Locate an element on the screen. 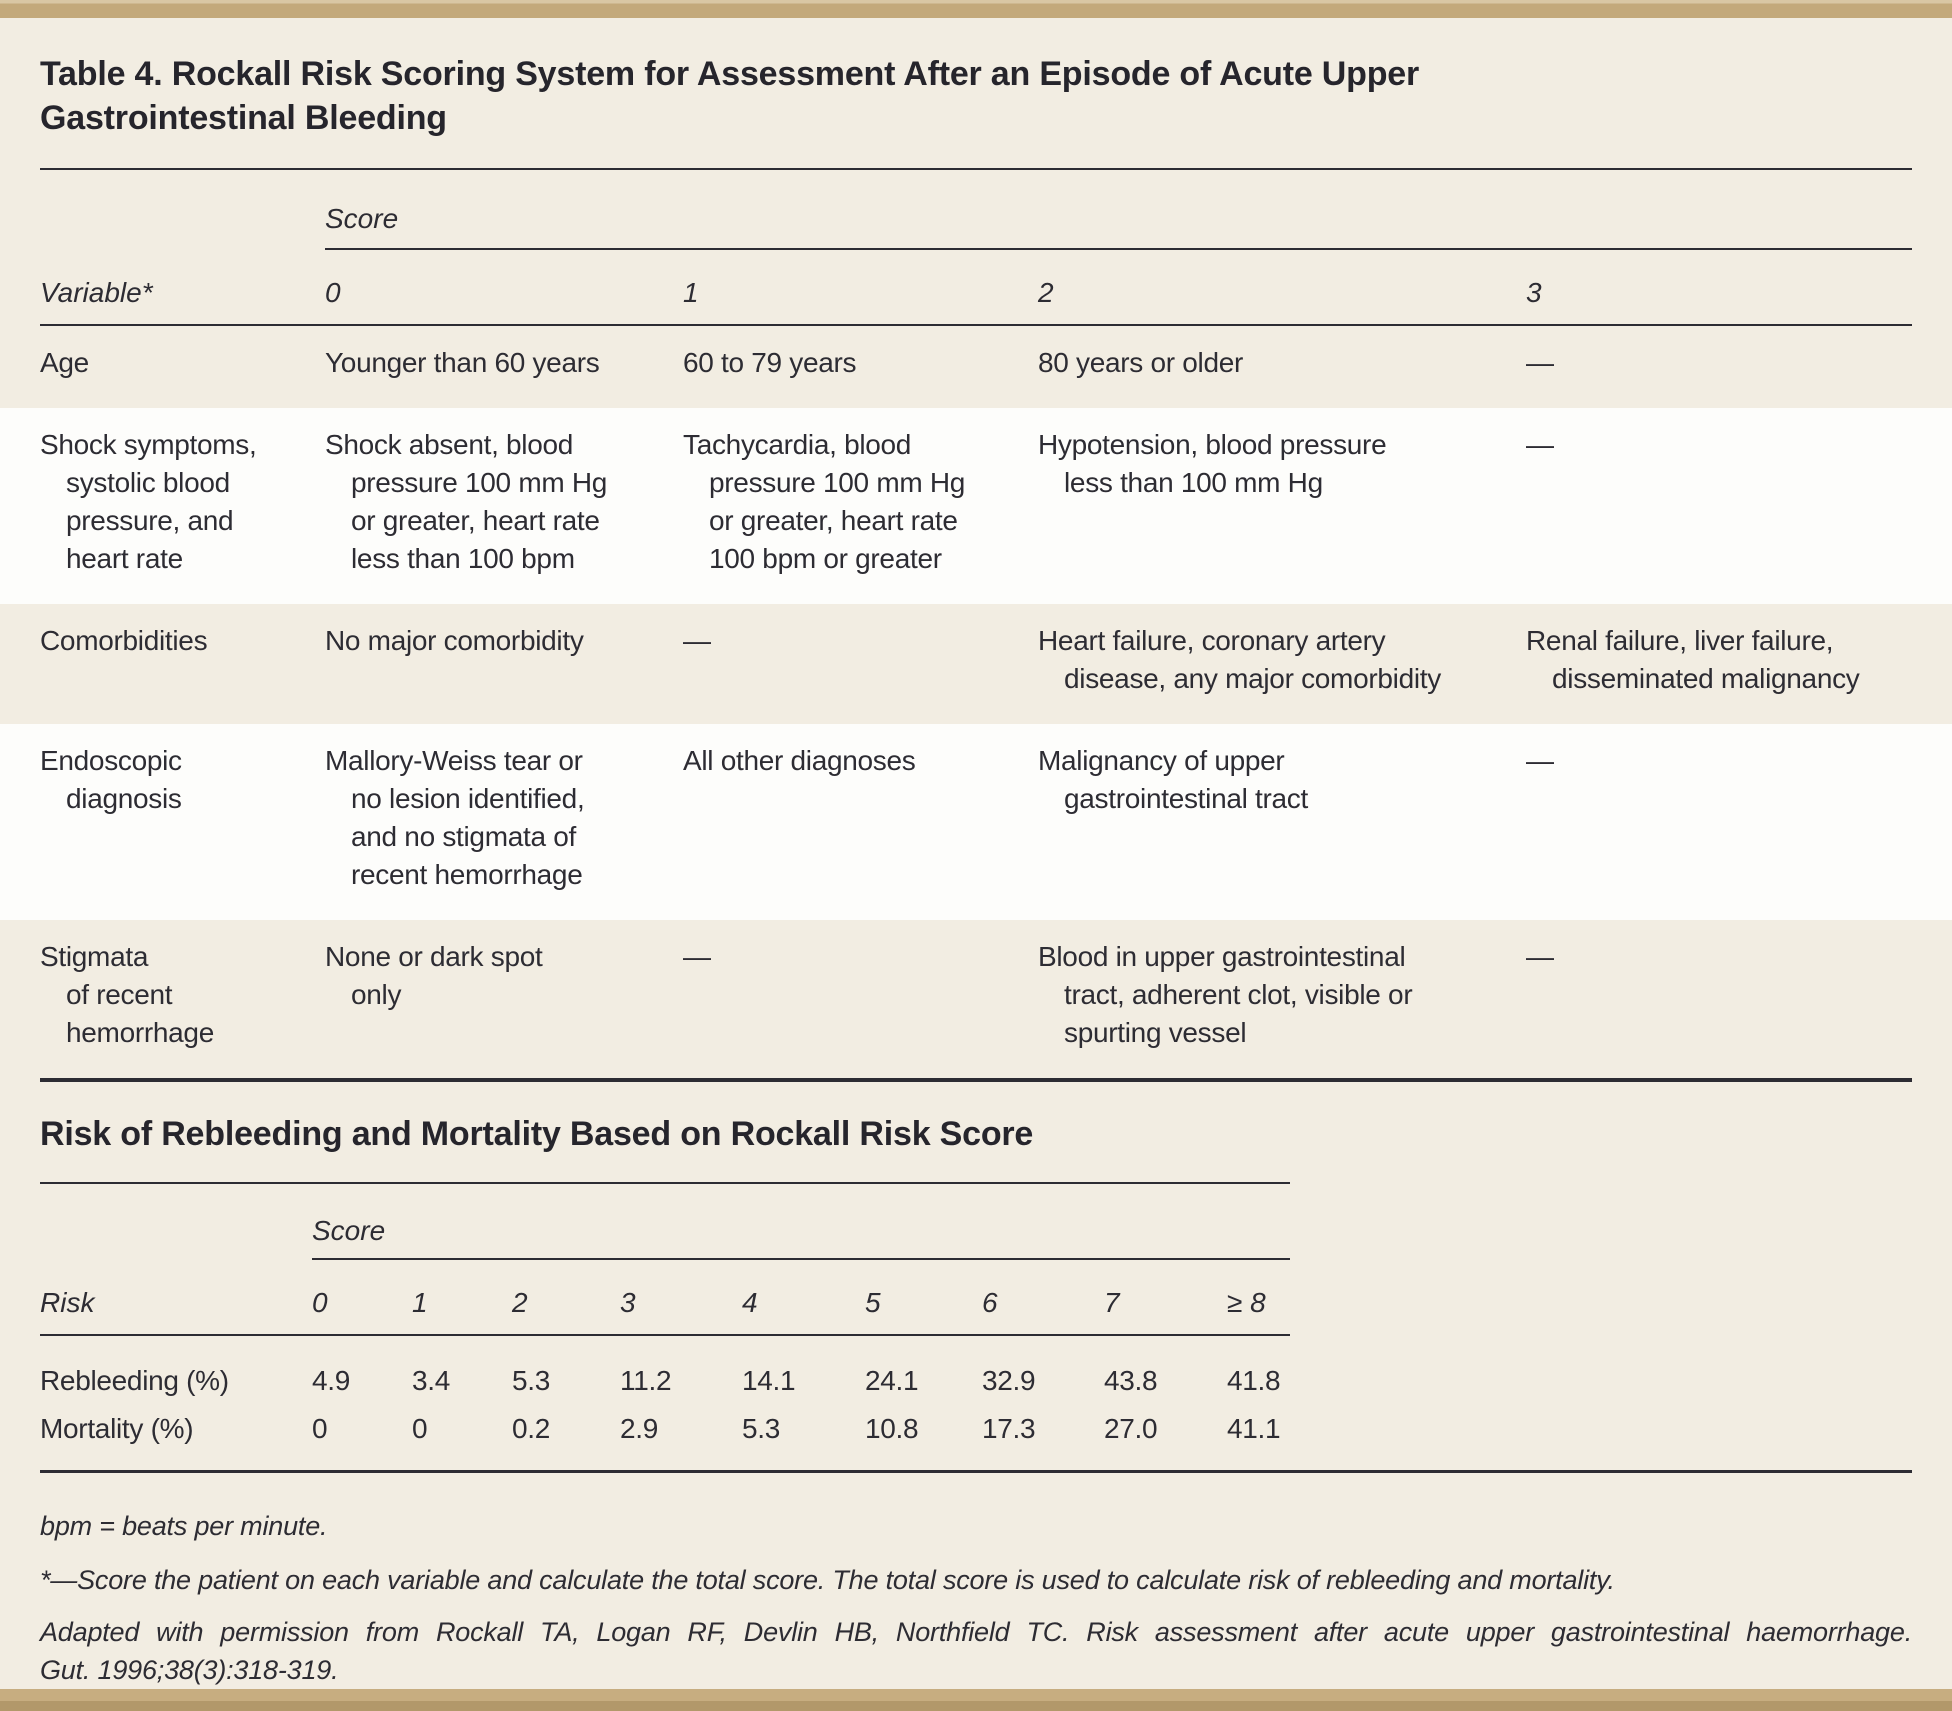  value-2: 5.3 is located at coordinates (531, 1380).